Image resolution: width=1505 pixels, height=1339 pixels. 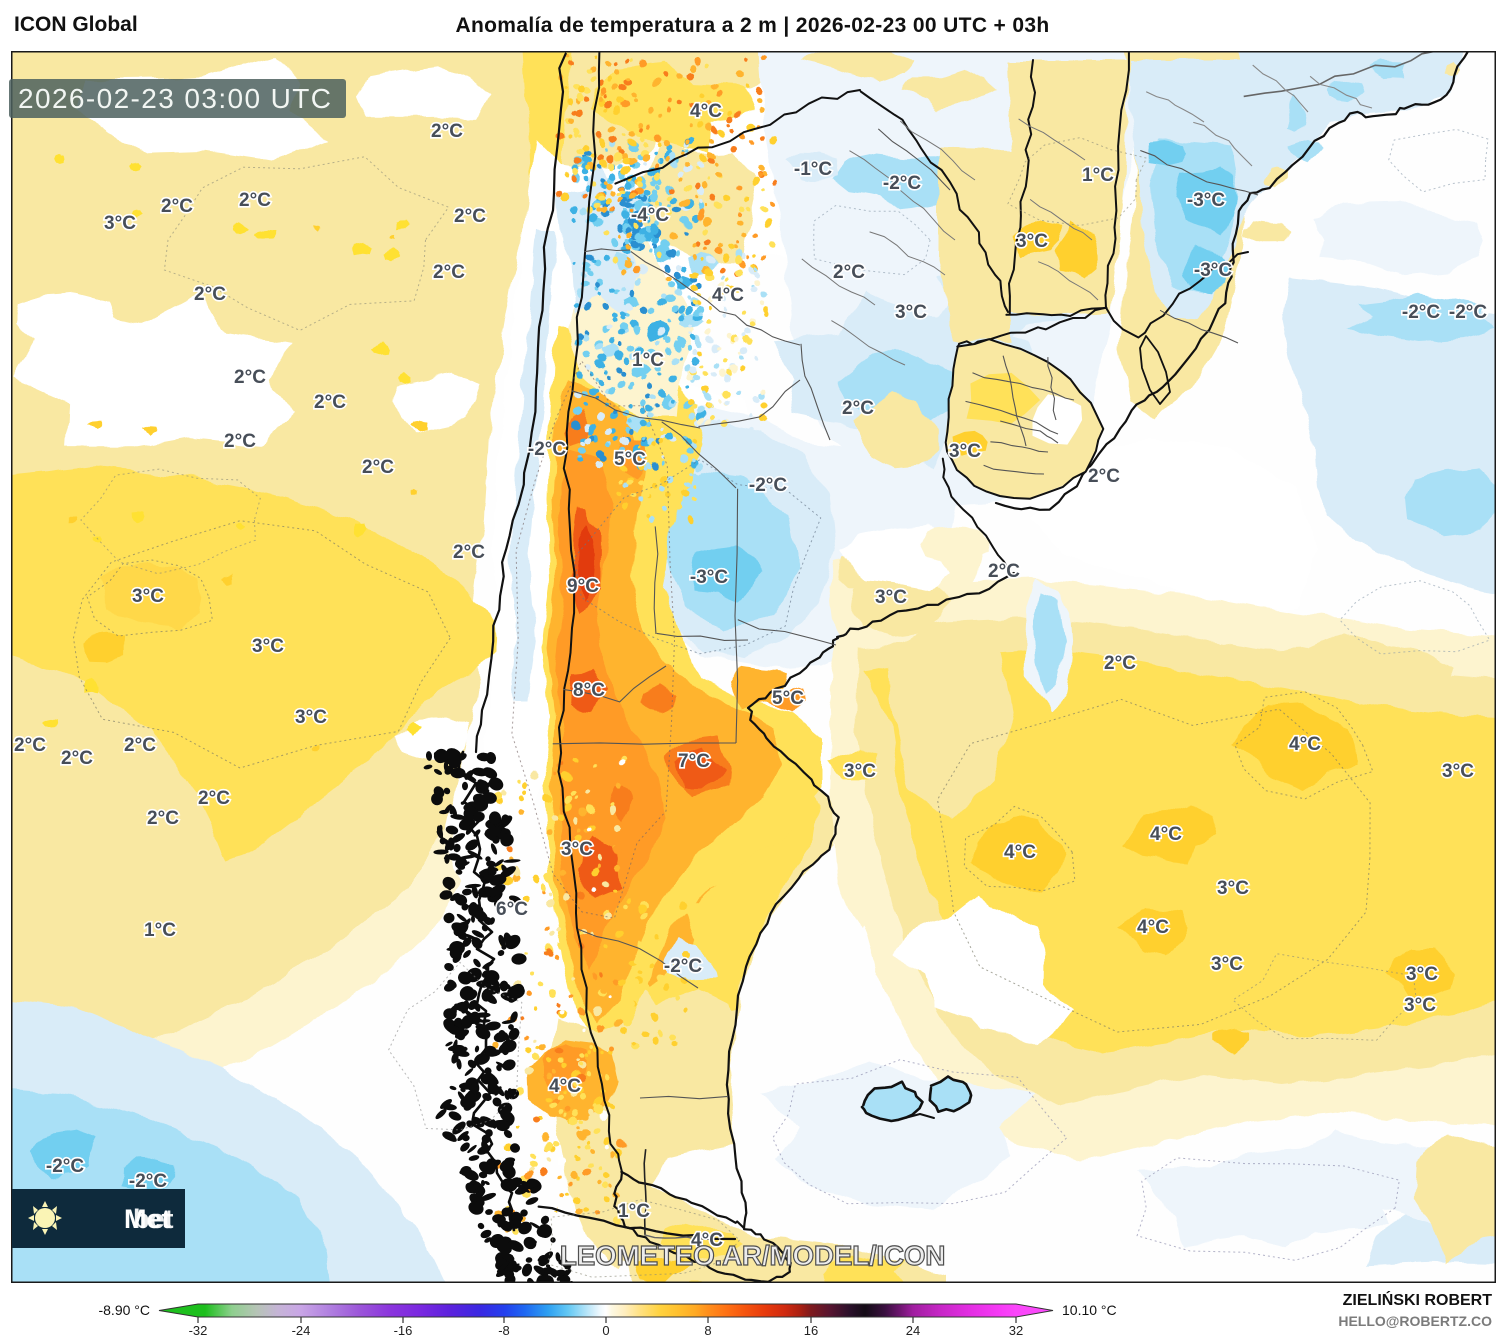 What do you see at coordinates (650, 215) in the screenshot?
I see `svg-text: -4°C` at bounding box center [650, 215].